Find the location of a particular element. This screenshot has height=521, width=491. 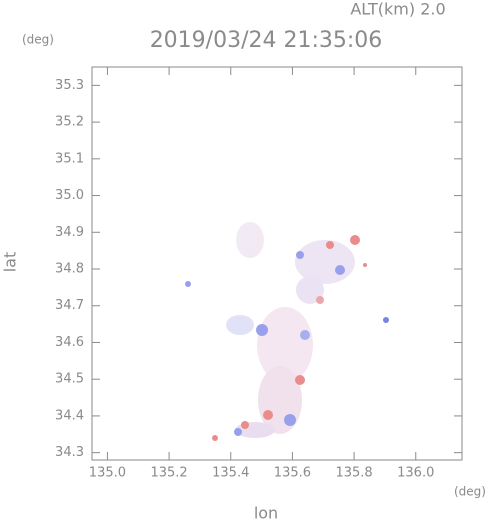

y-tick-label: 34.5 is located at coordinates (69, 379).